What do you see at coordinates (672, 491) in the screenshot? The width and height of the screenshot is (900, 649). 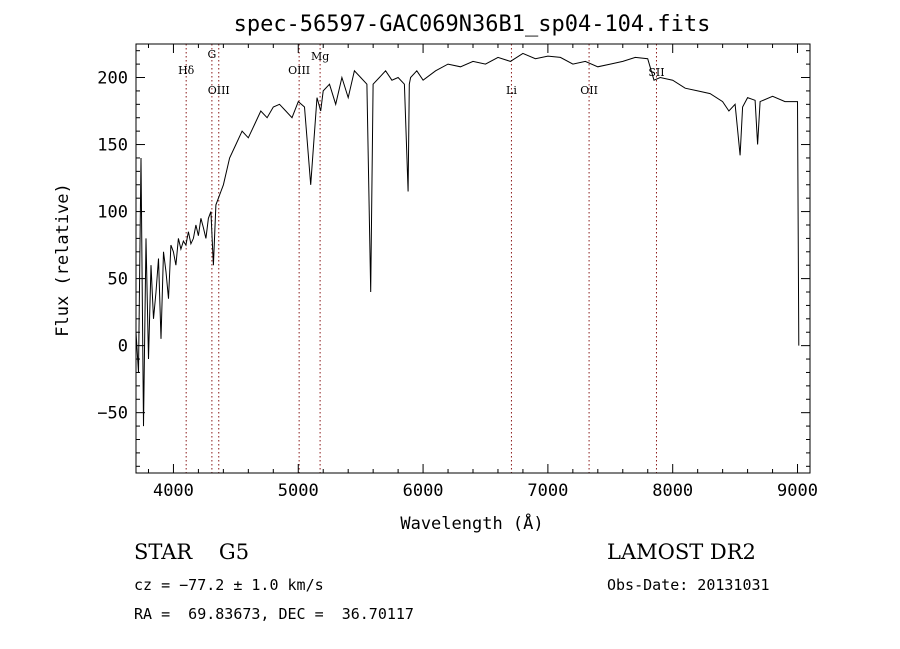 I see `x-tick-label-8000: 8000` at bounding box center [672, 491].